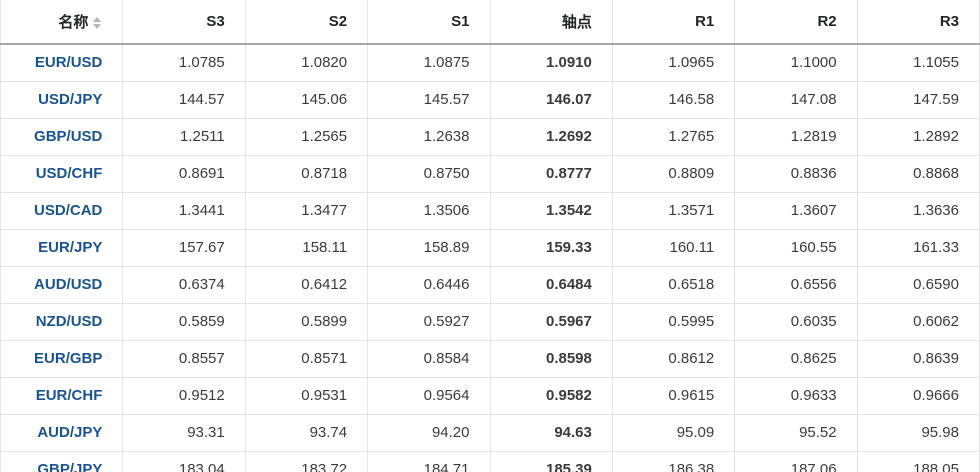 The width and height of the screenshot is (980, 472). What do you see at coordinates (184, 285) in the screenshot?
I see `cell-s3: 0.6374` at bounding box center [184, 285].